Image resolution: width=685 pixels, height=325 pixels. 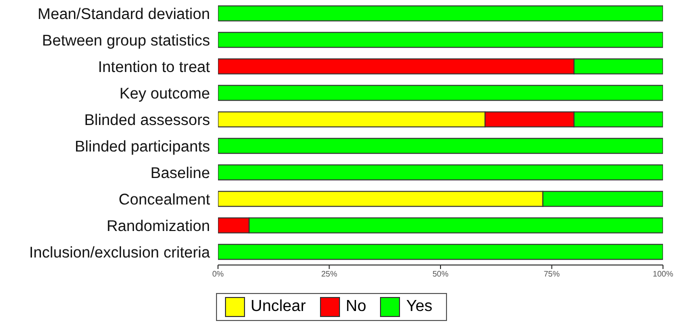 What do you see at coordinates (278, 307) in the screenshot?
I see `legend-label: Unclear` at bounding box center [278, 307].